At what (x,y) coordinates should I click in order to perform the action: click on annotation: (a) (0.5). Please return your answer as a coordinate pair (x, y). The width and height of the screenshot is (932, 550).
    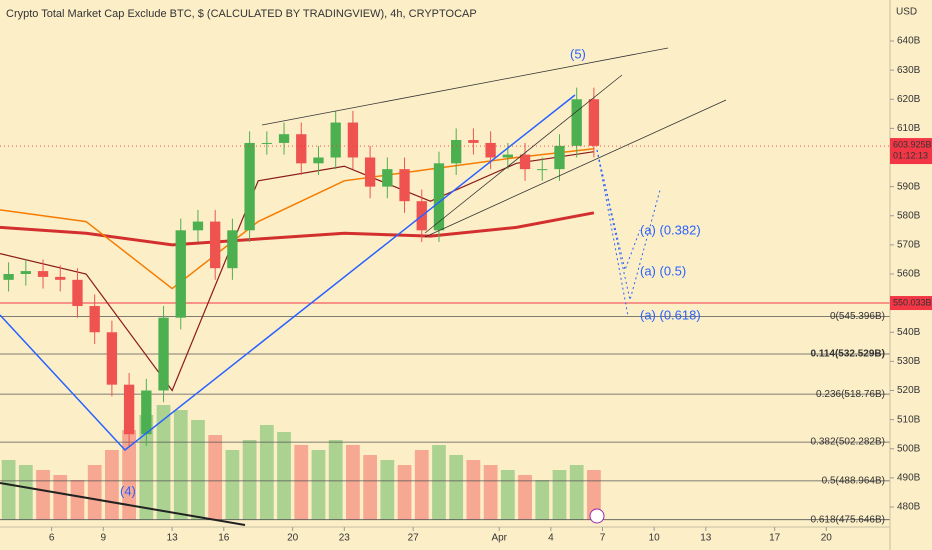
    Looking at the image, I should click on (663, 270).